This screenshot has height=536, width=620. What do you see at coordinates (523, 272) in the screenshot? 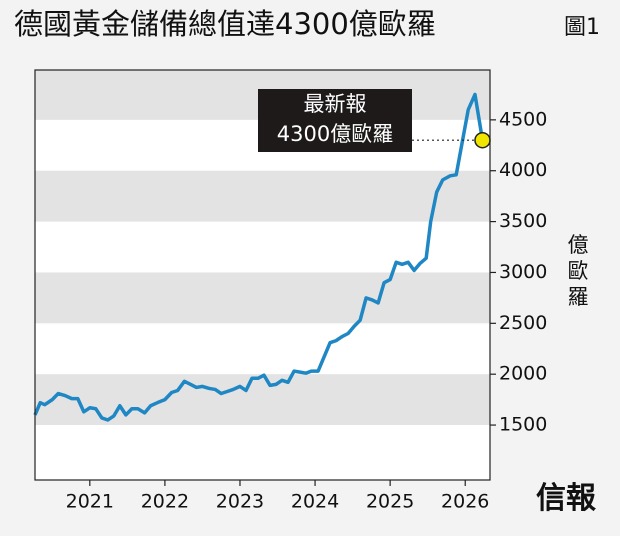
I see `y-tick-label: 3000` at bounding box center [523, 272].